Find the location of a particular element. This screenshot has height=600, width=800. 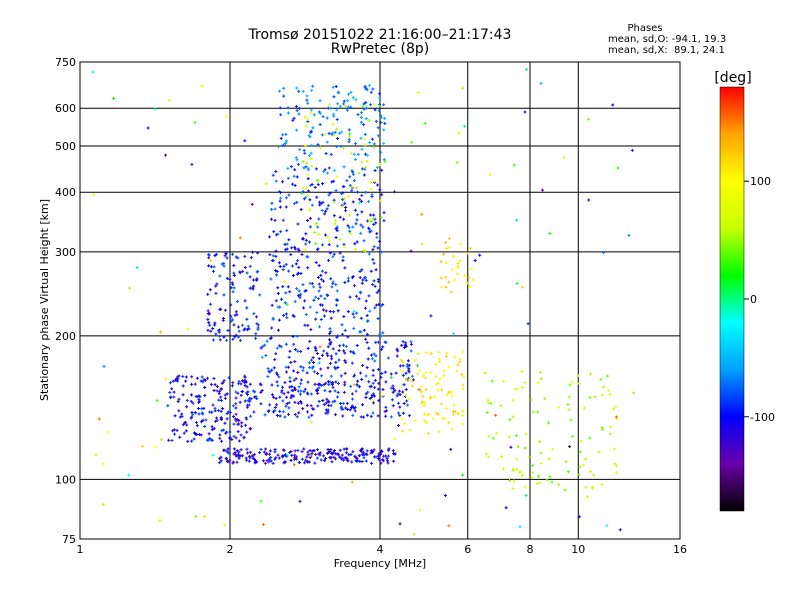

x-tick-label: 4 is located at coordinates (380, 549).